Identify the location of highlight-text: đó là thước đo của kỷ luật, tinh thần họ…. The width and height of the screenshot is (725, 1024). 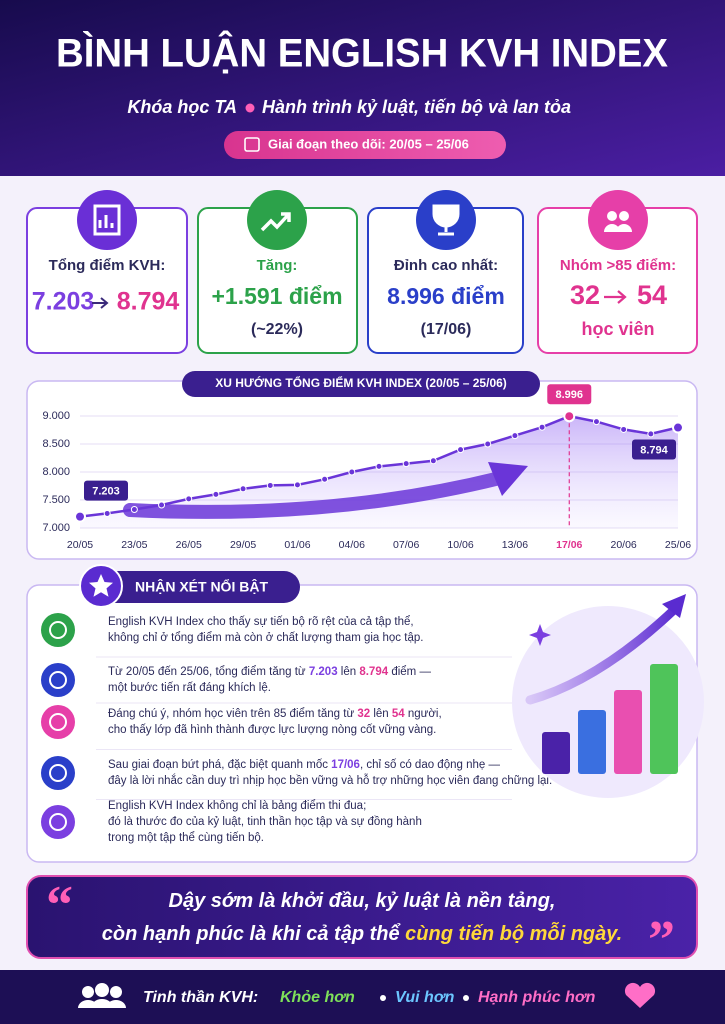
(265, 822).